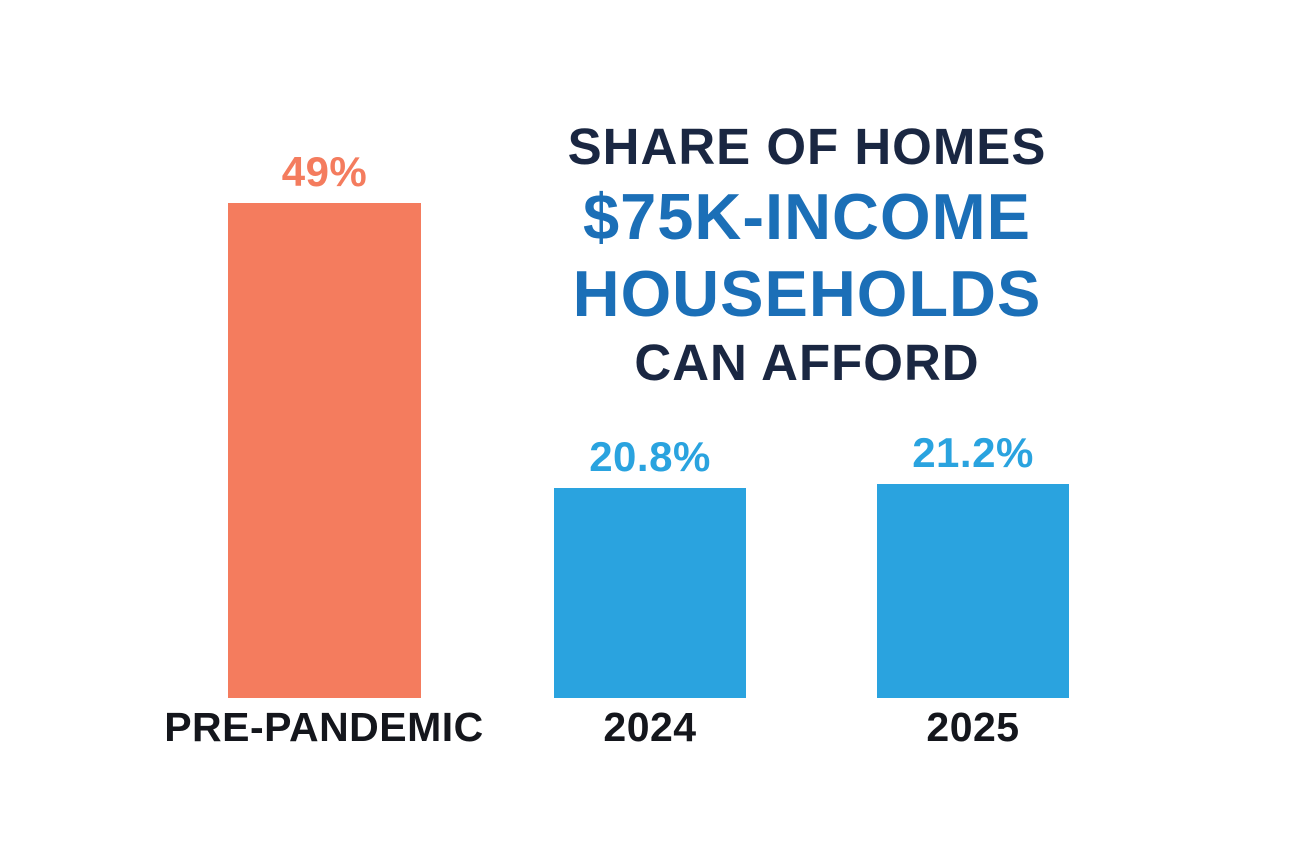 This screenshot has height=867, width=1300. What do you see at coordinates (807, 362) in the screenshot?
I see `chart-title-line-4: CAN AFFORD` at bounding box center [807, 362].